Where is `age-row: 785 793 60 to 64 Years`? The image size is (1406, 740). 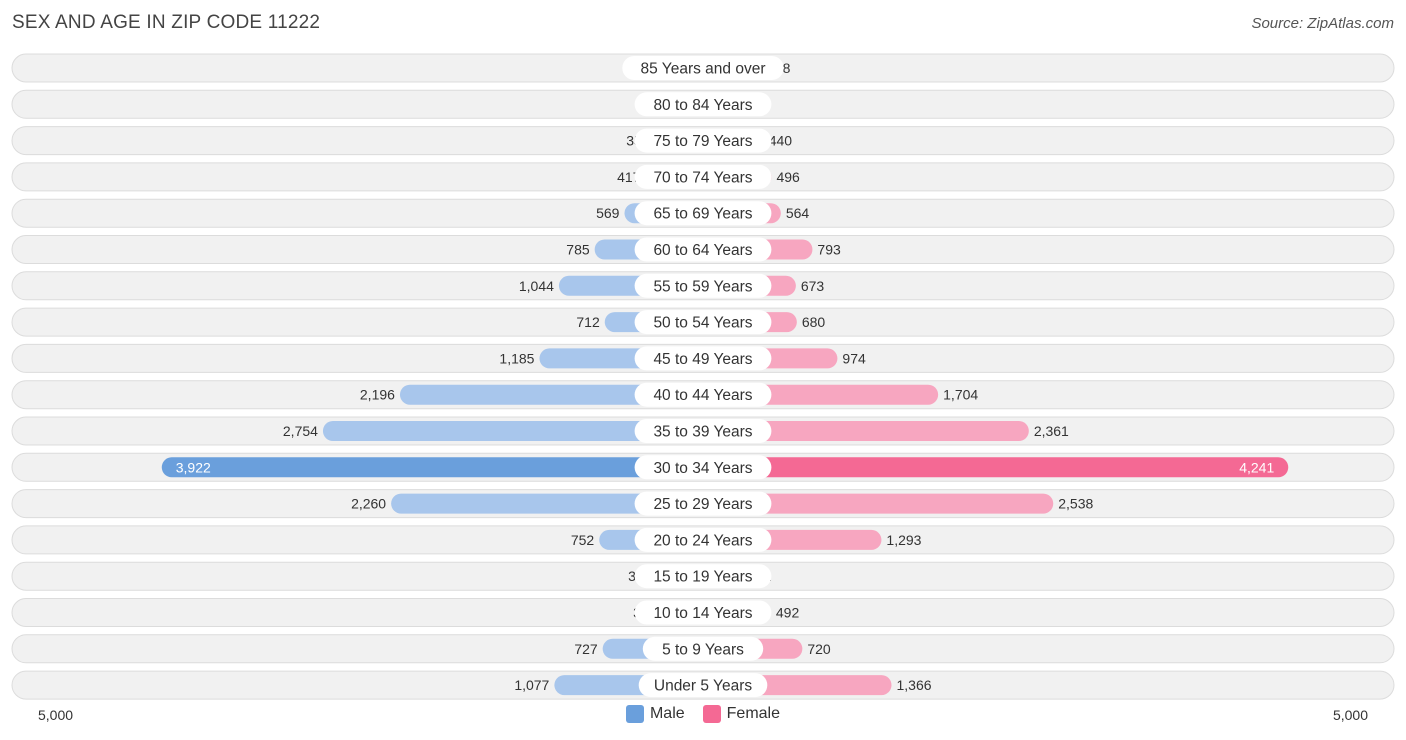
age-row: 785 793 60 to 64 Years is located at coordinates (703, 249).